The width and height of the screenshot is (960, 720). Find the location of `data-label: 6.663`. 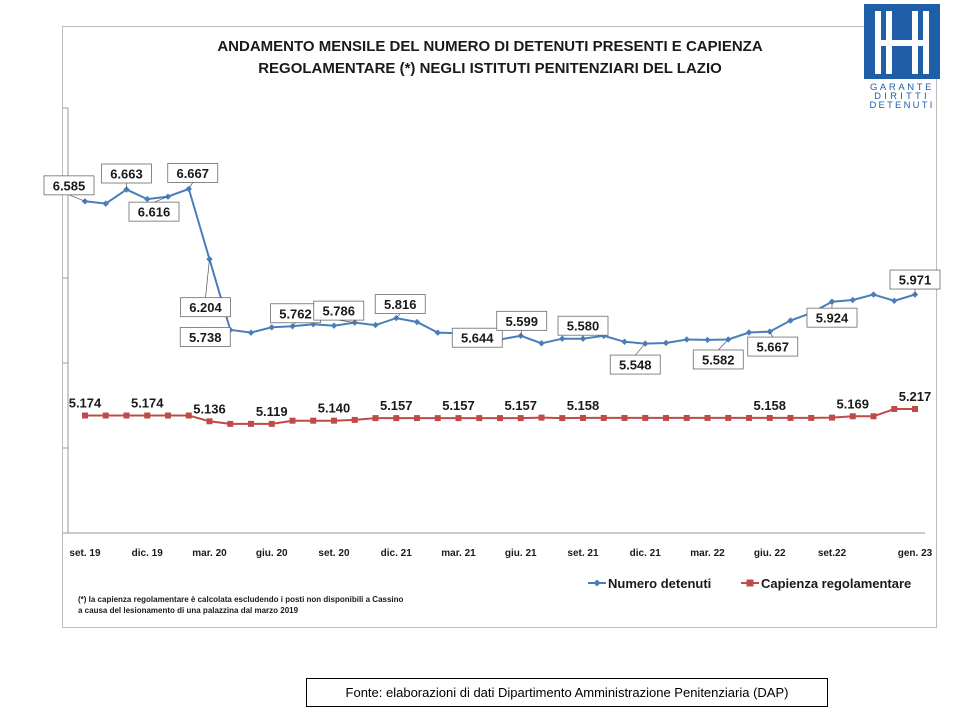

data-label: 6.663 is located at coordinates (126, 174).